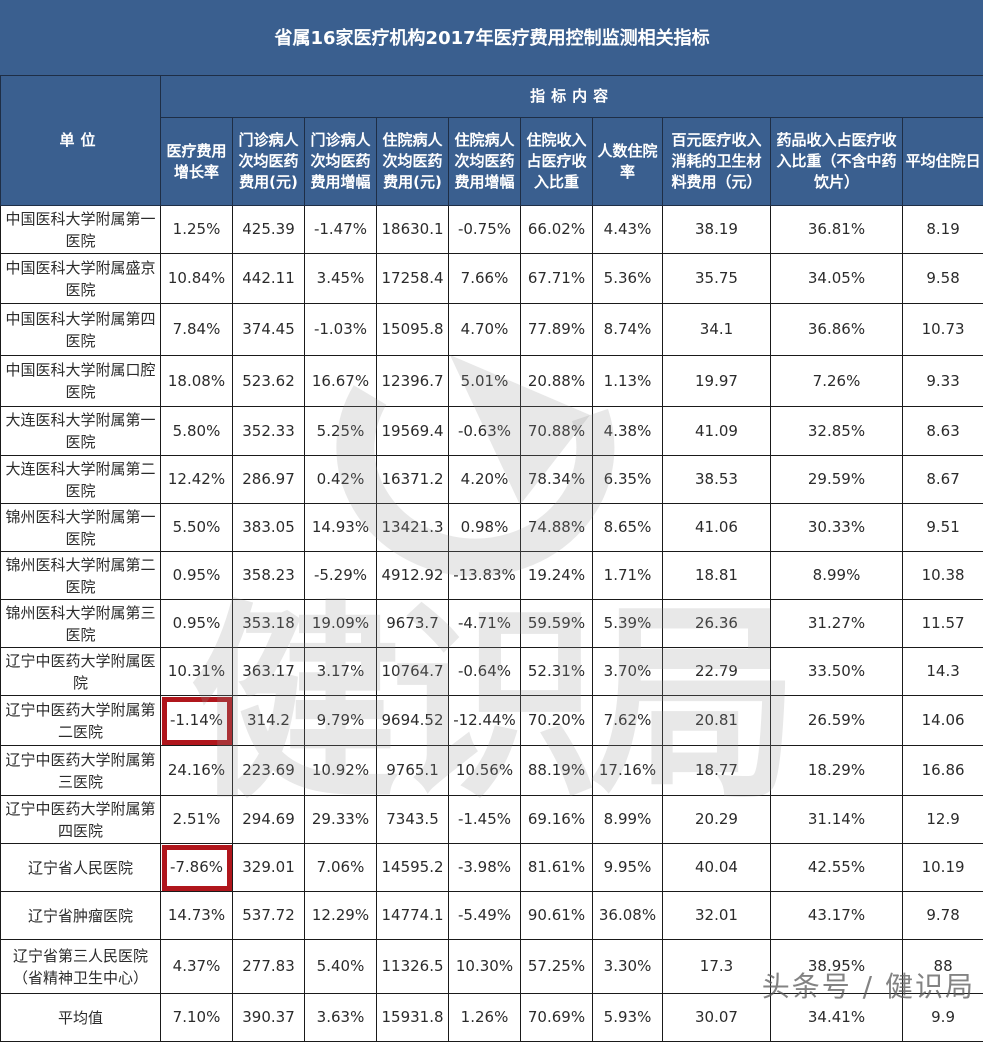  Describe the element at coordinates (81, 721) in the screenshot. I see `unit-cell: 辽宁中医药大学附属第二医院` at that location.